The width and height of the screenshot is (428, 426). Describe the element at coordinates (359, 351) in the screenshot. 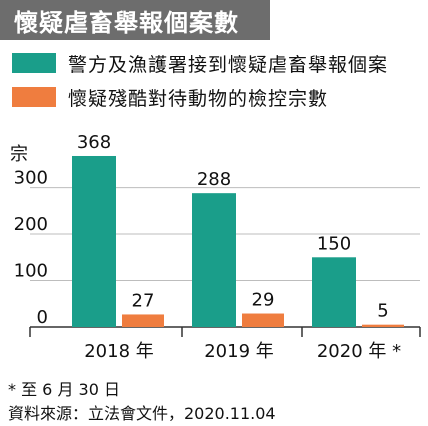

I see `x-category-label: 2020 年 *` at that location.